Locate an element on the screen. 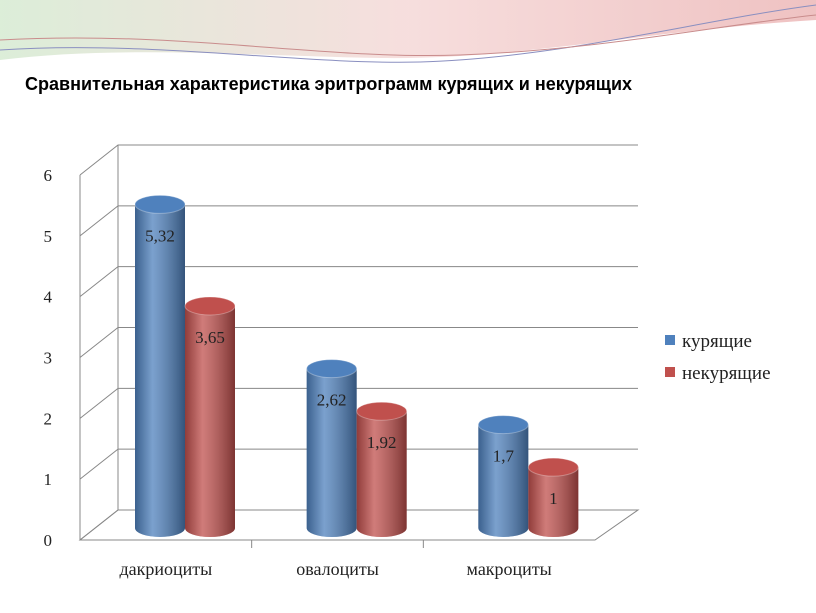 The height and width of the screenshot is (613, 816). legend-label: некурящие is located at coordinates (726, 373).